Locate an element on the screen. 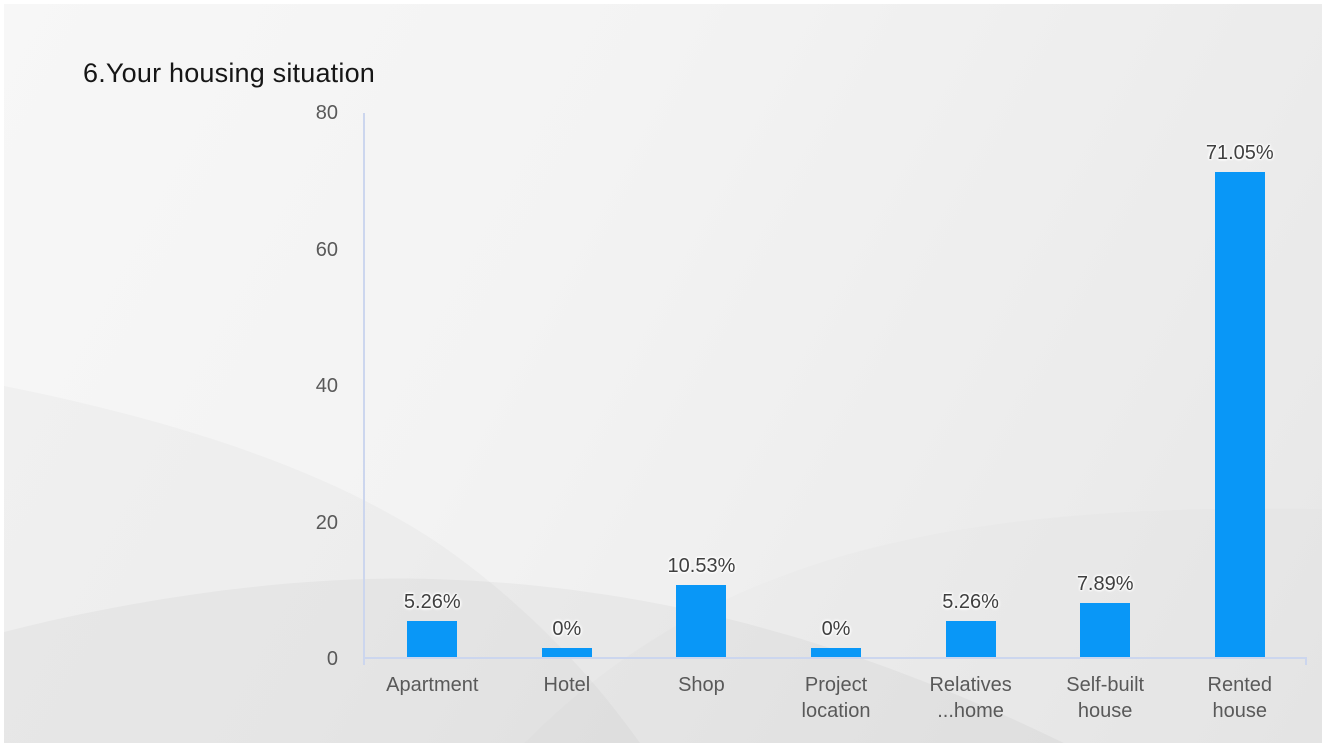 This screenshot has height=749, width=1328. y-tick-label: 40 is located at coordinates (326, 386).